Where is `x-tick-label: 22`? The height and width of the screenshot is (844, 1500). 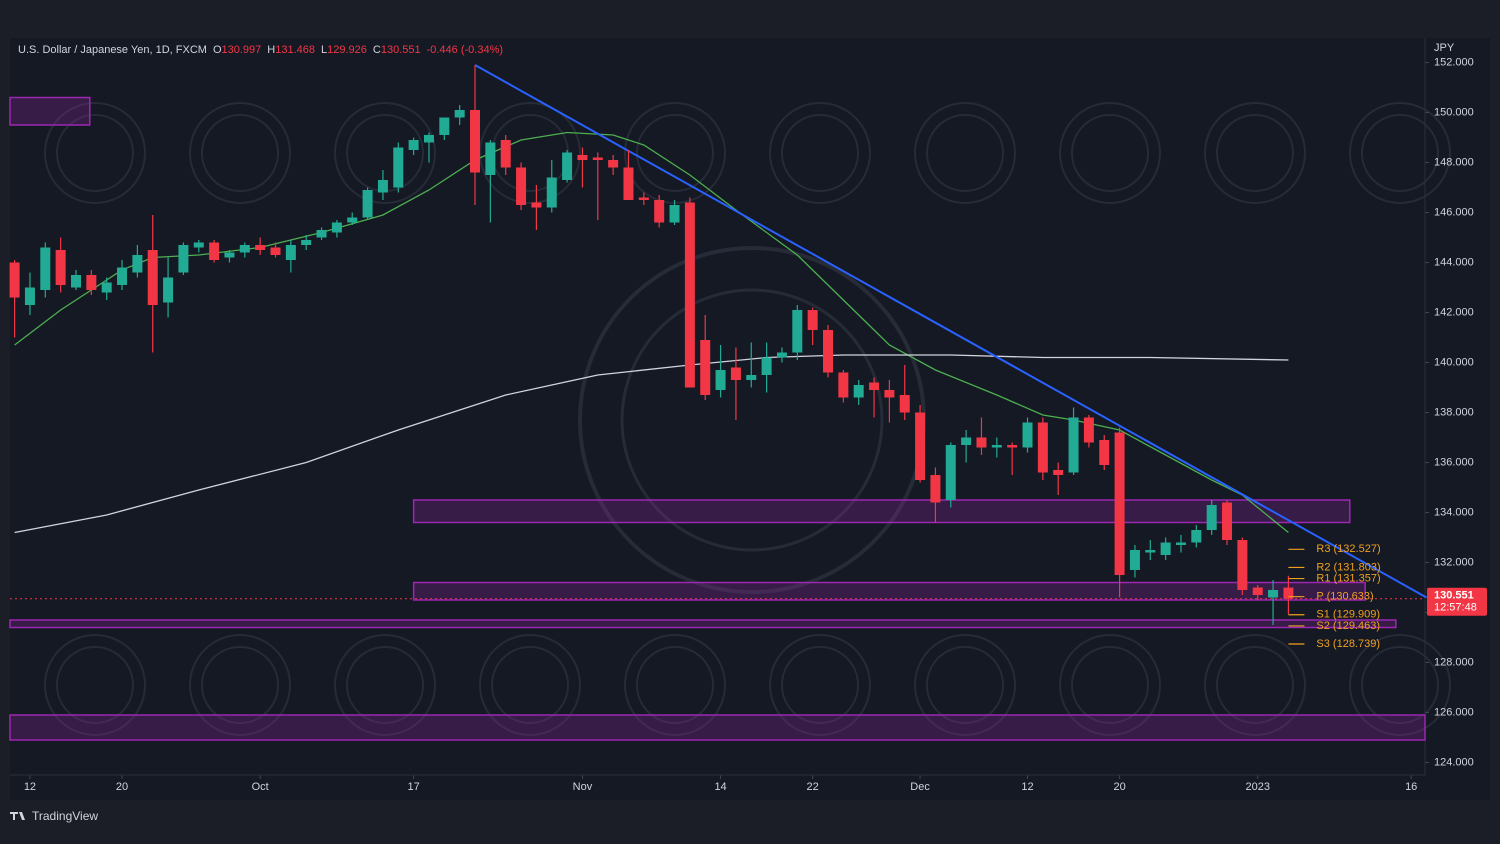 x-tick-label: 22 is located at coordinates (813, 787).